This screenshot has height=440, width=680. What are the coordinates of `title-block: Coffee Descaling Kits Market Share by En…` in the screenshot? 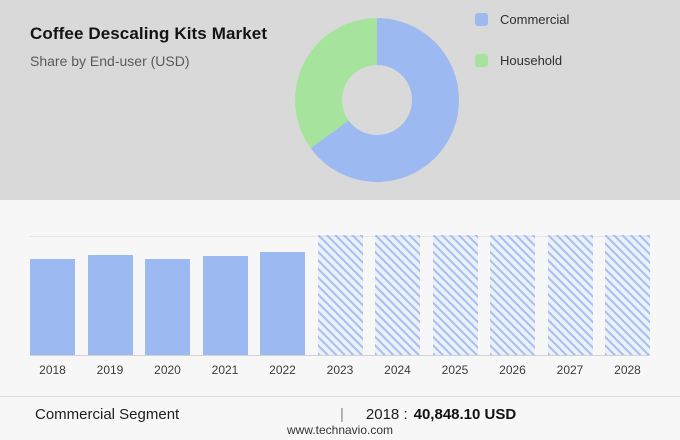 It's located at (148, 46).